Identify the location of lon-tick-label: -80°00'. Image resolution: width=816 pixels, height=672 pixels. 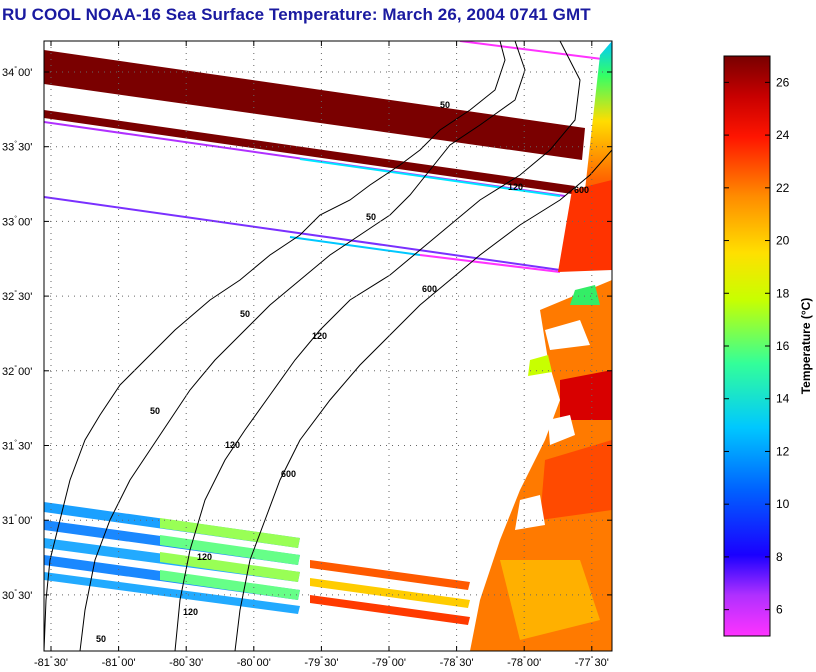
(254, 662).